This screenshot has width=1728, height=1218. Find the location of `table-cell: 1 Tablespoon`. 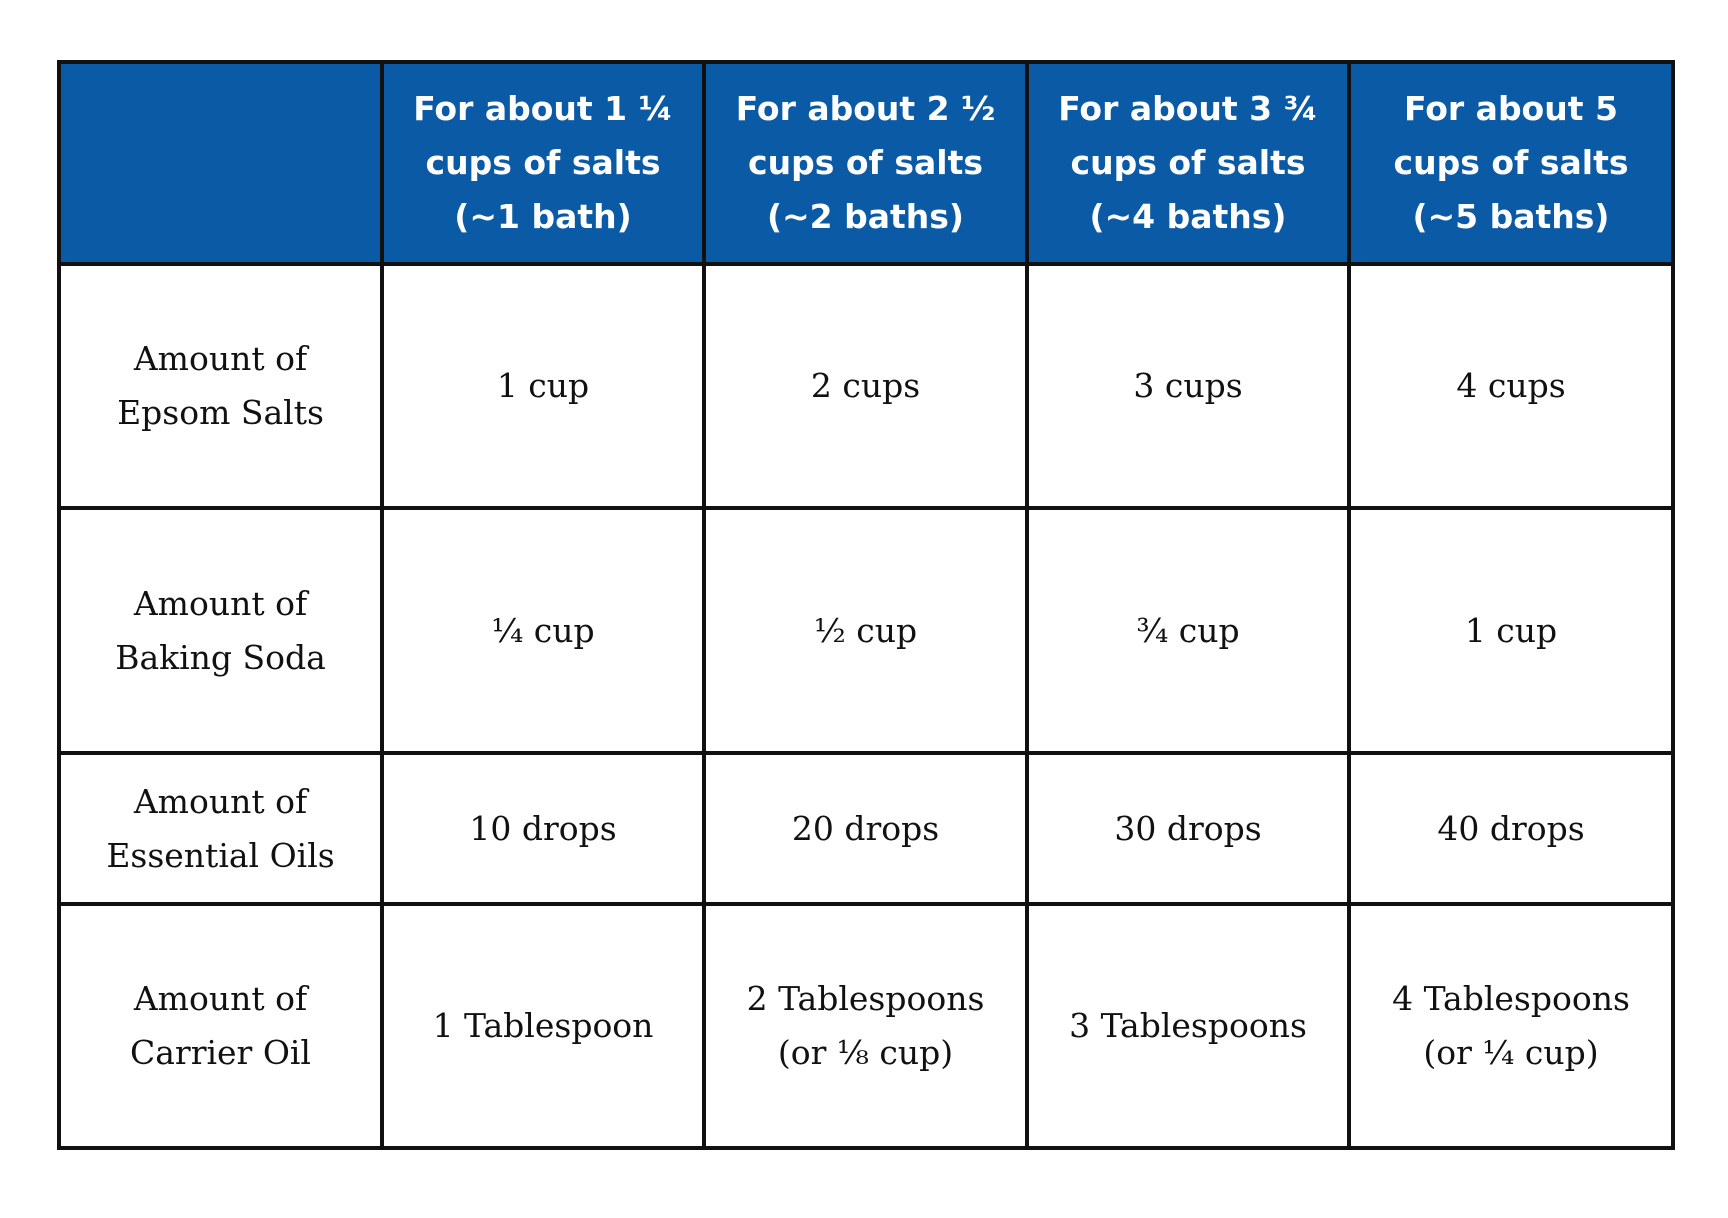

table-cell: 1 Tablespoon is located at coordinates (543, 1026).